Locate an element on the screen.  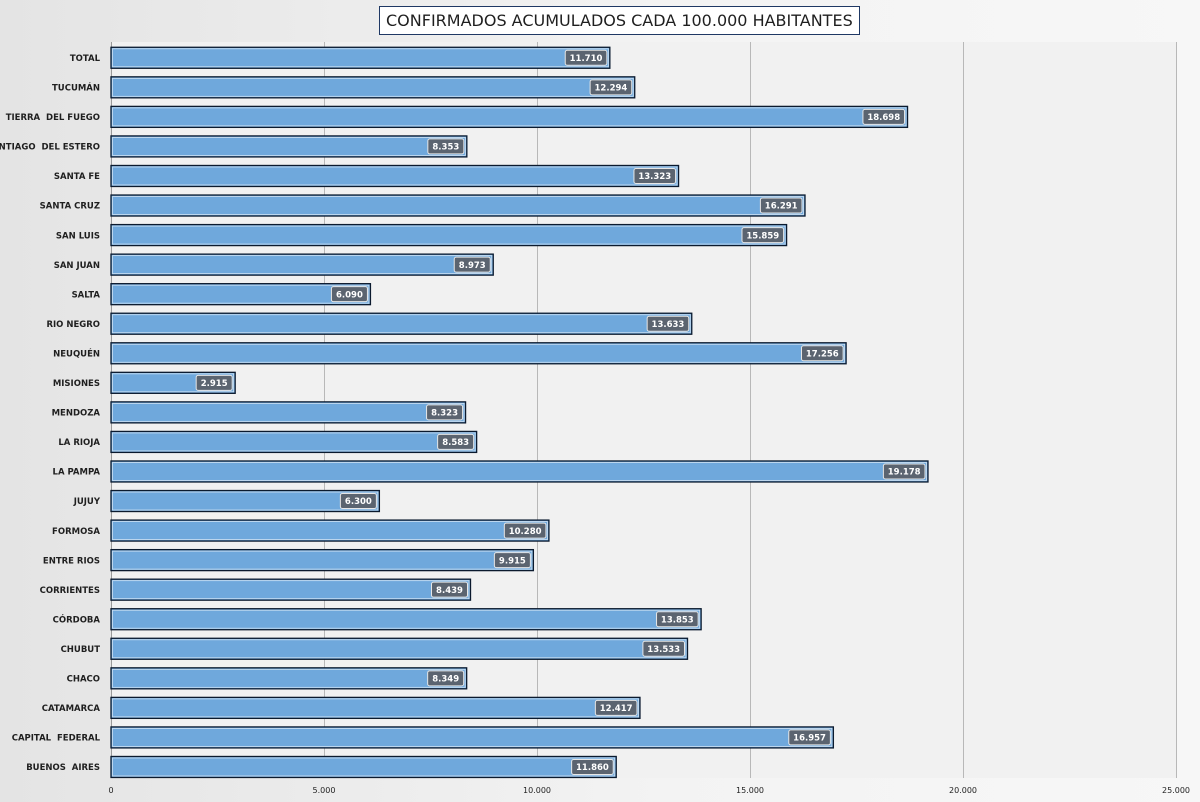
category-label: ENTRE RIOS is located at coordinates (71, 561).